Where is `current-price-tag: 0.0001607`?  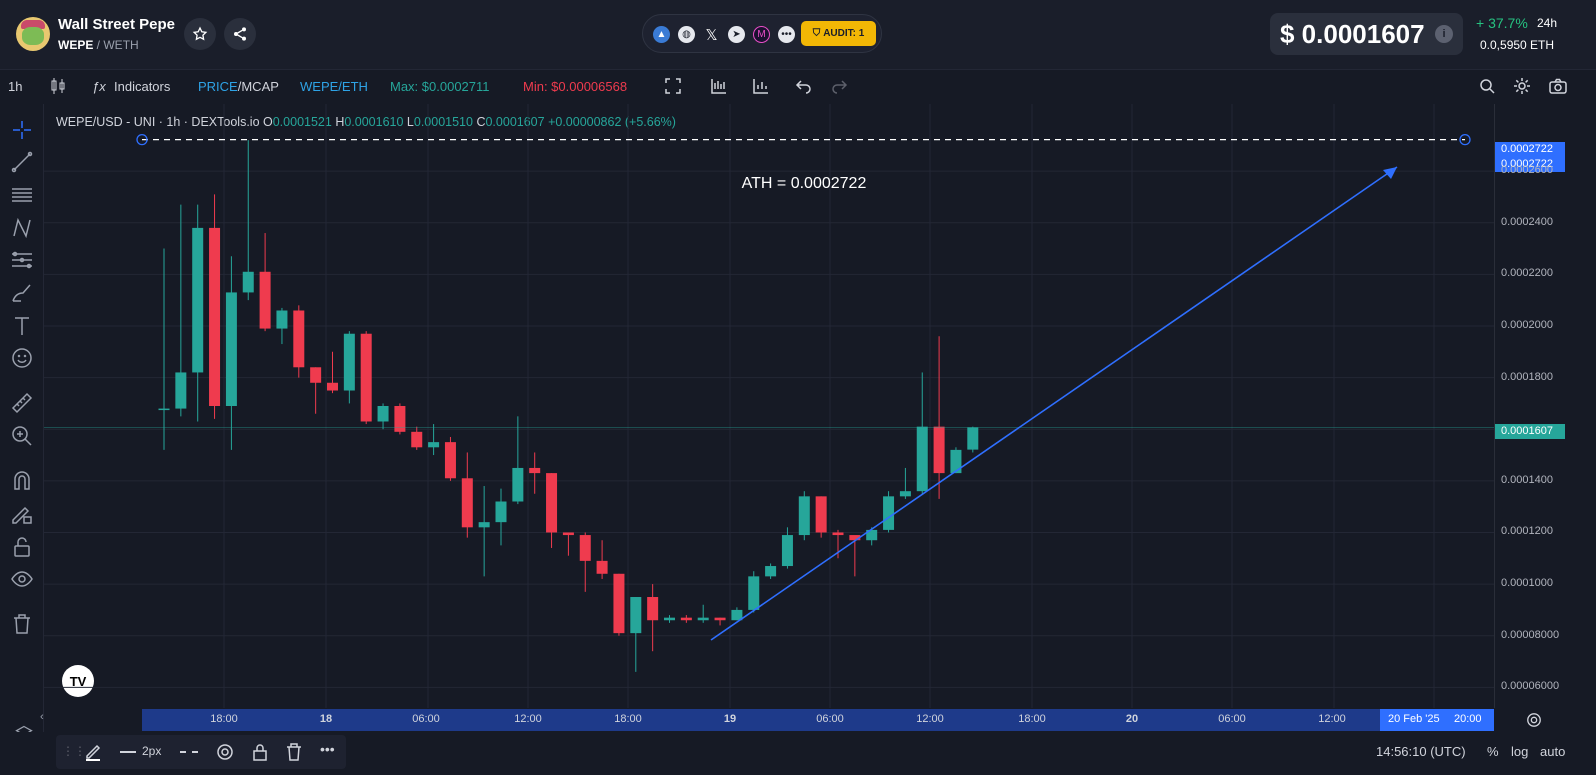 current-price-tag: 0.0001607 is located at coordinates (1530, 431).